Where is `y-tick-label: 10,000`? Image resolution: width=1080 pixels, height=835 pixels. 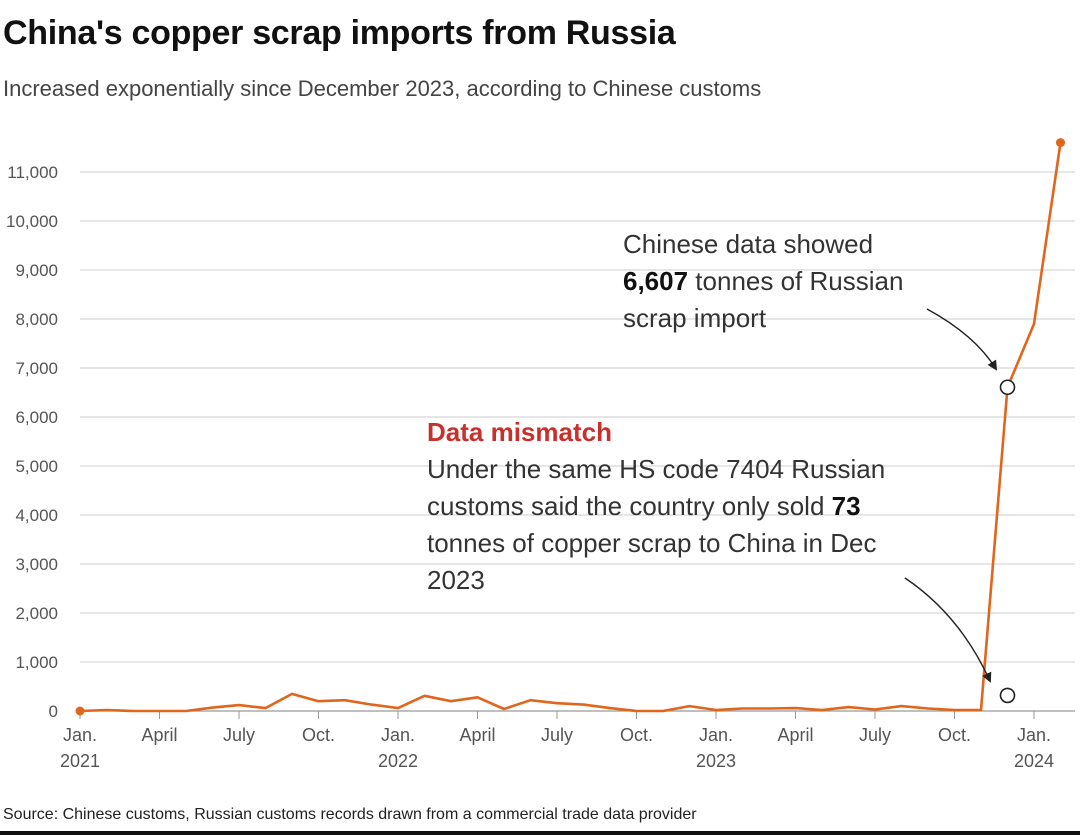 y-tick-label: 10,000 is located at coordinates (32, 221).